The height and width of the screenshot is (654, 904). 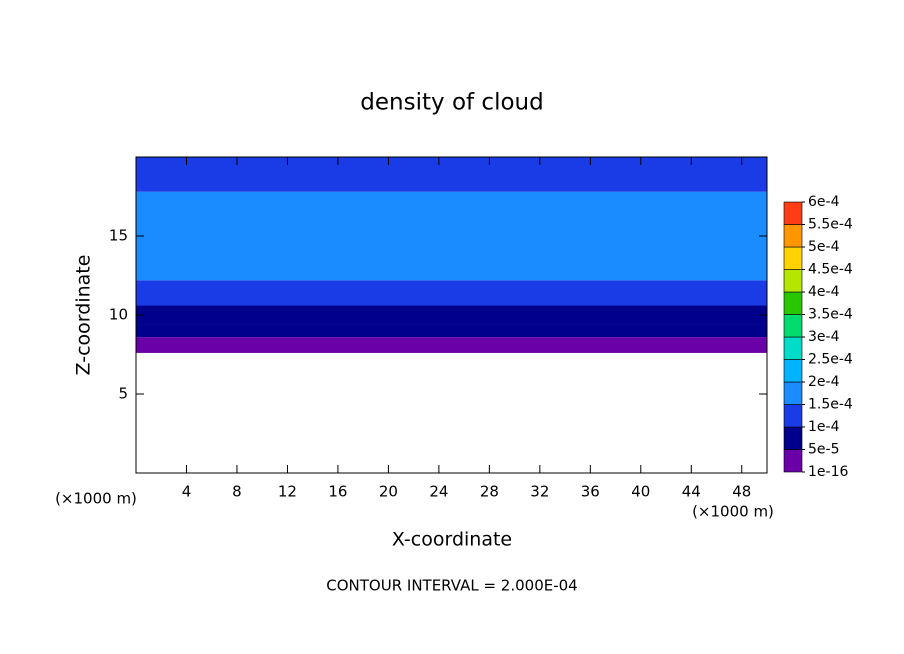 I want to click on y-axis-label: Z-coordinate, so click(x=84, y=315).